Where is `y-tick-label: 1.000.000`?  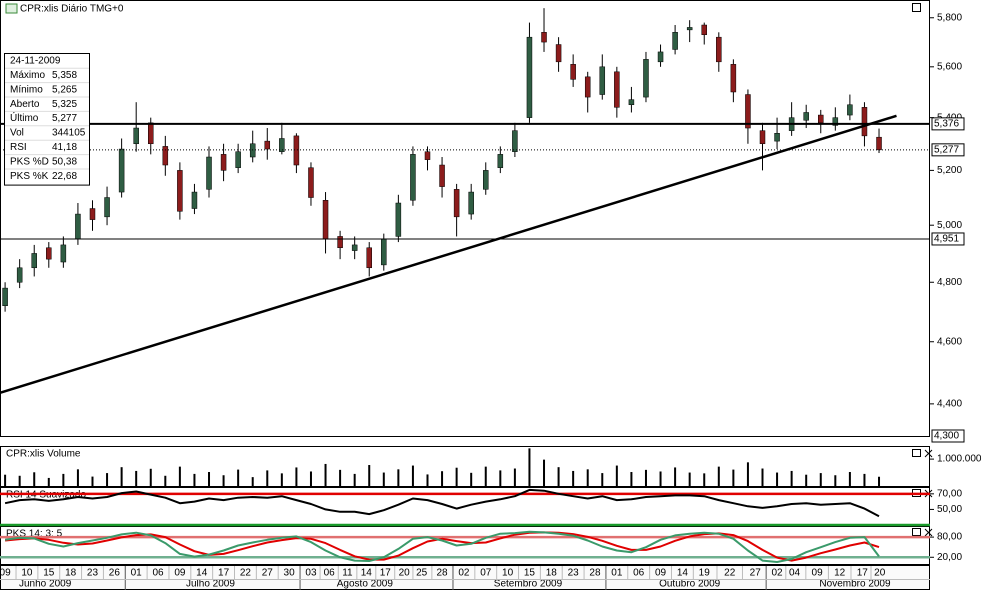 y-tick-label: 1.000.000 is located at coordinates (959, 459).